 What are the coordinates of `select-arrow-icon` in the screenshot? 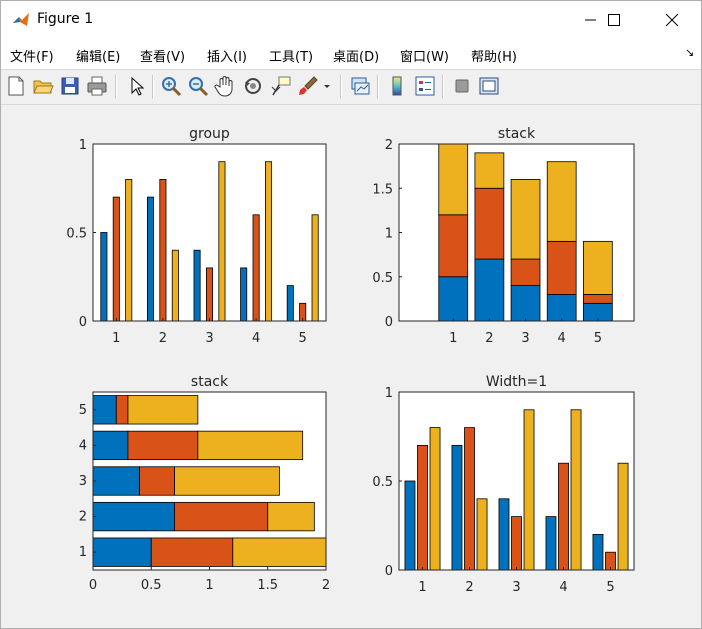 It's located at (136, 86).